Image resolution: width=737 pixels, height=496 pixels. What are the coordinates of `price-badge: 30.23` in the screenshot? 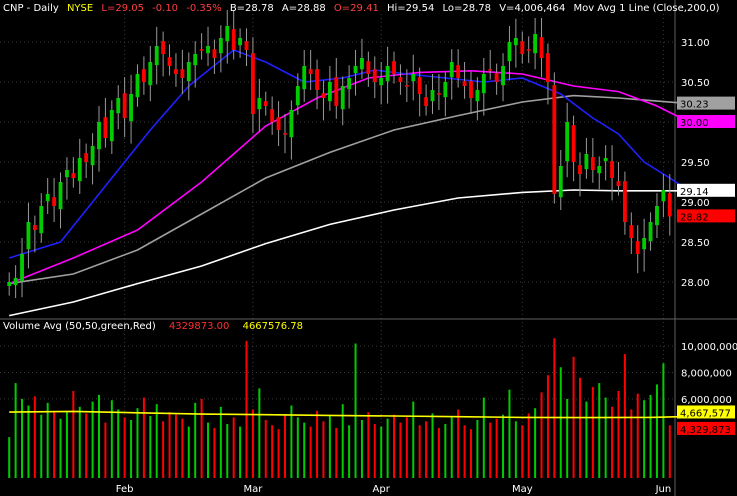 It's located at (694, 105).